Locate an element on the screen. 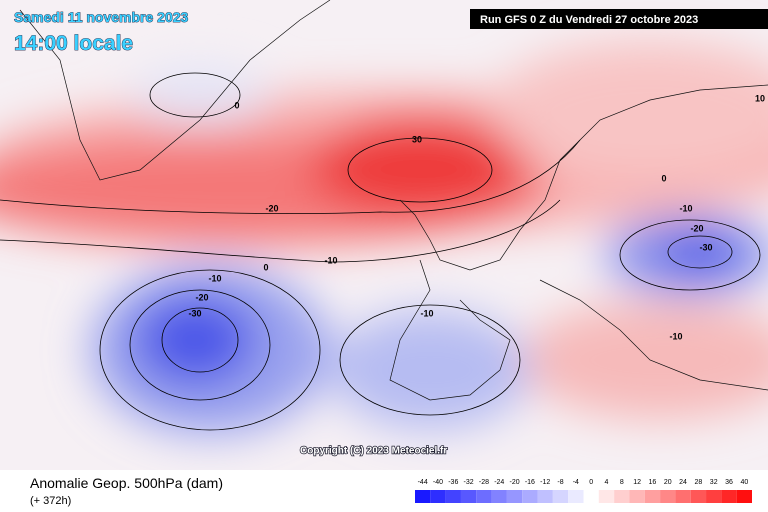 Image resolution: width=768 pixels, height=512 pixels. contour-label: 30 is located at coordinates (417, 139).